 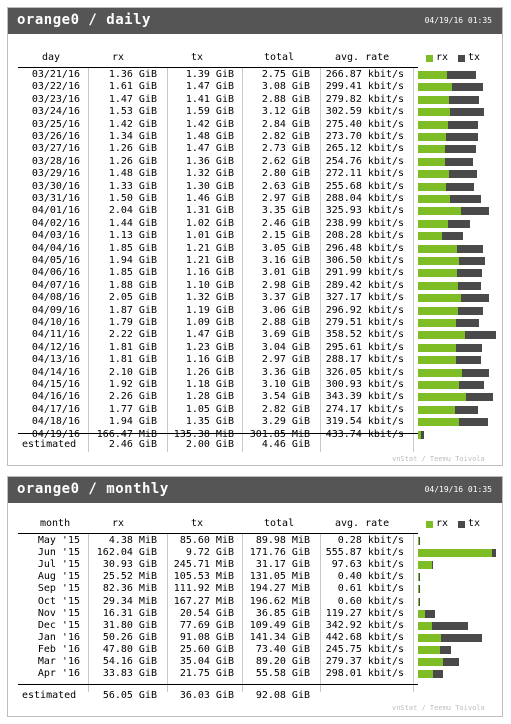 I want to click on row-tx: 1.32 GiB, so click(x=209, y=174).